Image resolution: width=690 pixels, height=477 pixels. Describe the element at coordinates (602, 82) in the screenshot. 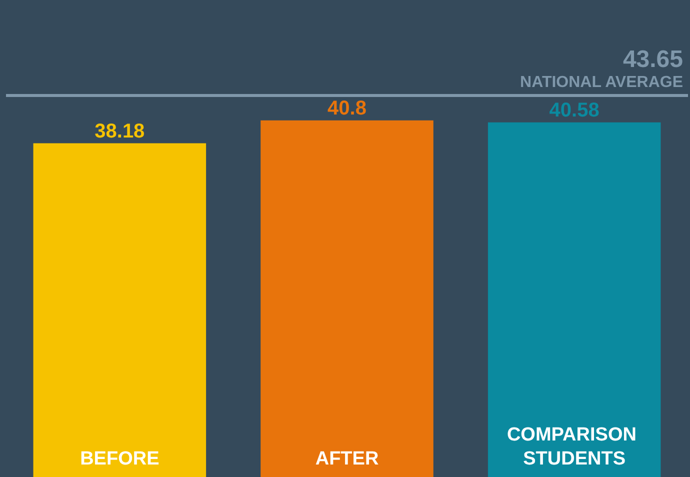

I see `ref-line-label: NATIONAL AVERAGE` at that location.